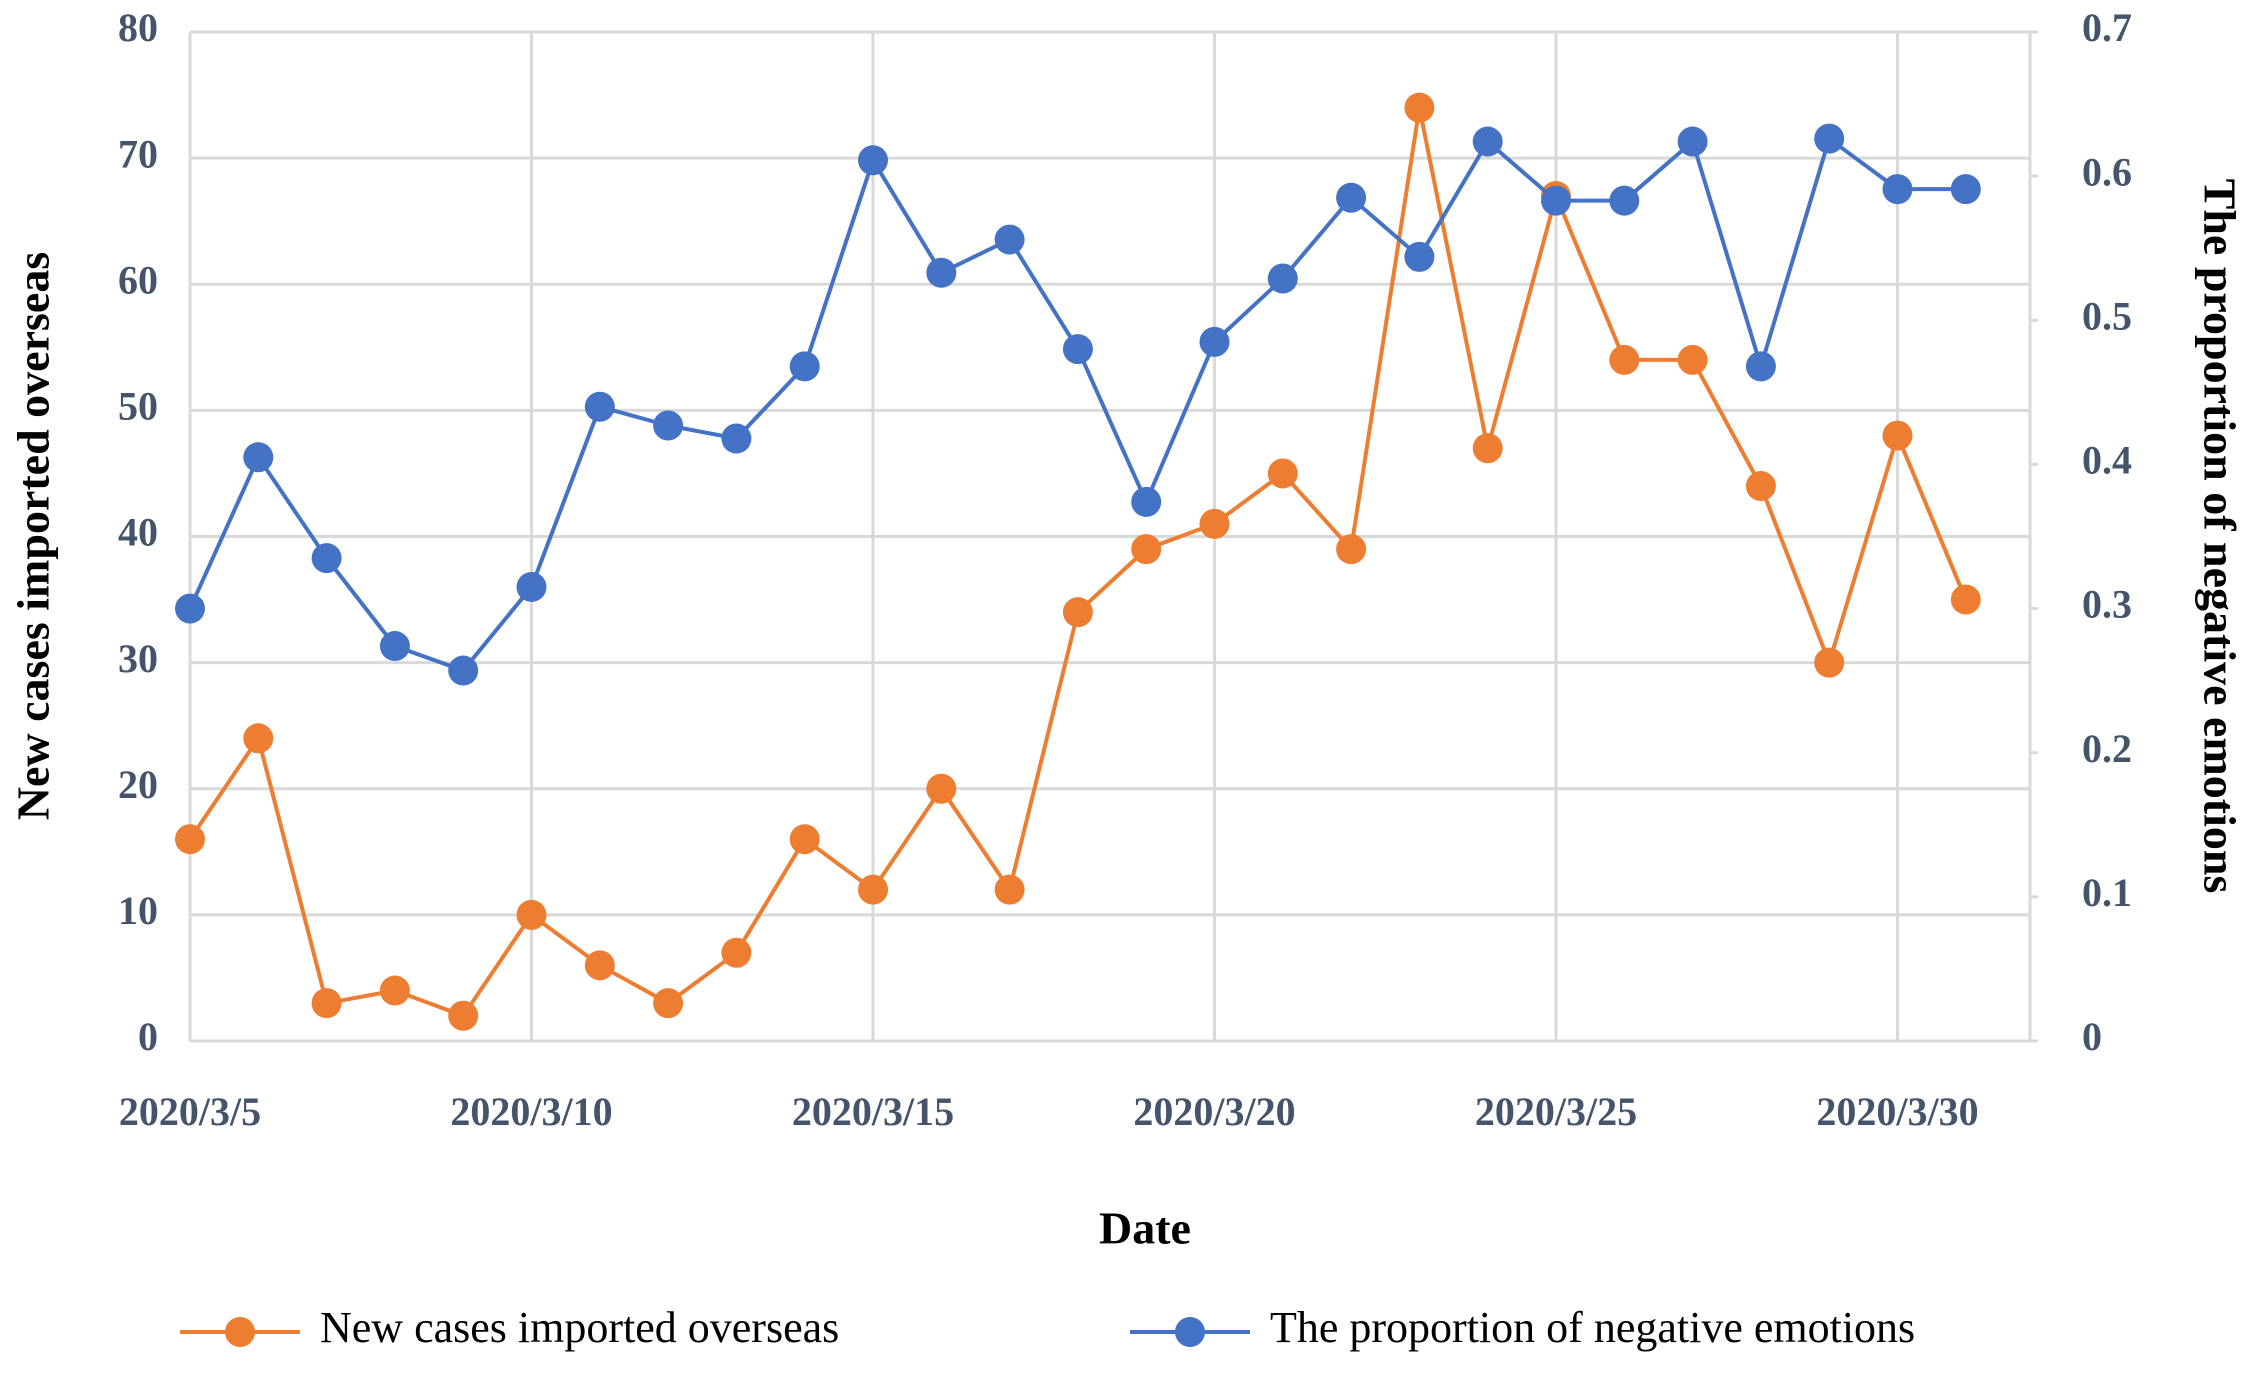  What do you see at coordinates (1214, 1111) in the screenshot?
I see `x-tick-label: 2020/3/20` at bounding box center [1214, 1111].